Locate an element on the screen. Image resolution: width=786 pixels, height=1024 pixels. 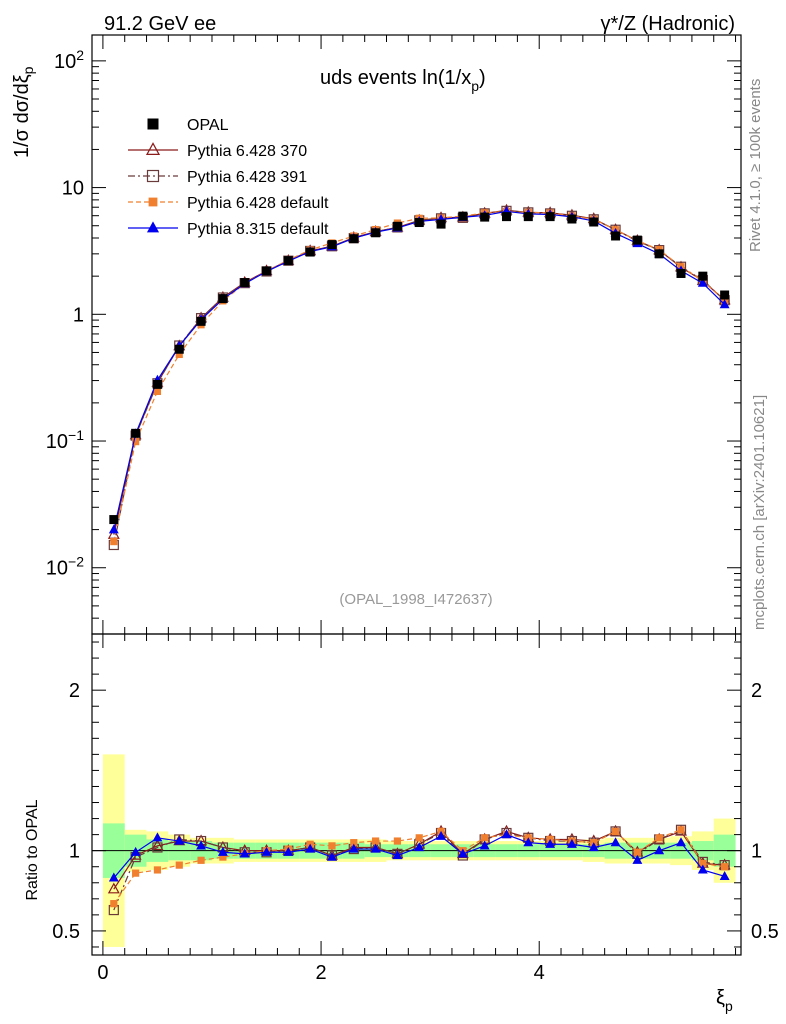
svg-text: uds events ln(1/xp) is located at coordinates (403, 80).